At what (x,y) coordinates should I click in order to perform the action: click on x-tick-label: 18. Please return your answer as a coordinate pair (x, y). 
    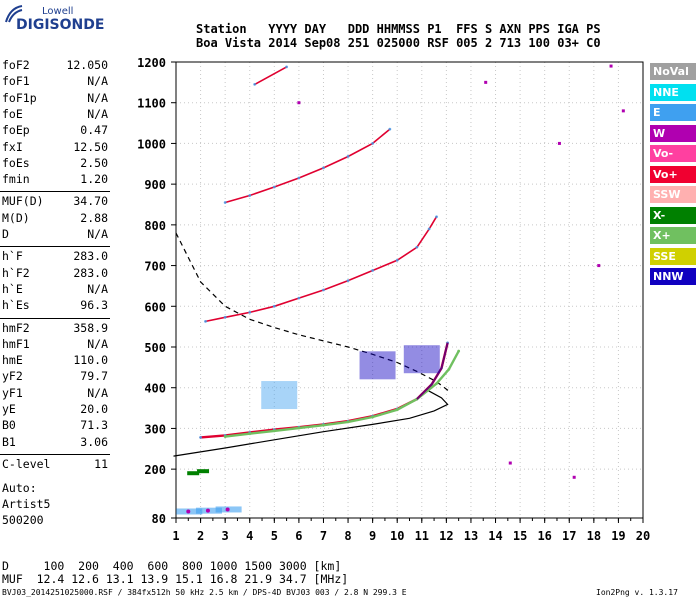
    Looking at the image, I should click on (594, 536).